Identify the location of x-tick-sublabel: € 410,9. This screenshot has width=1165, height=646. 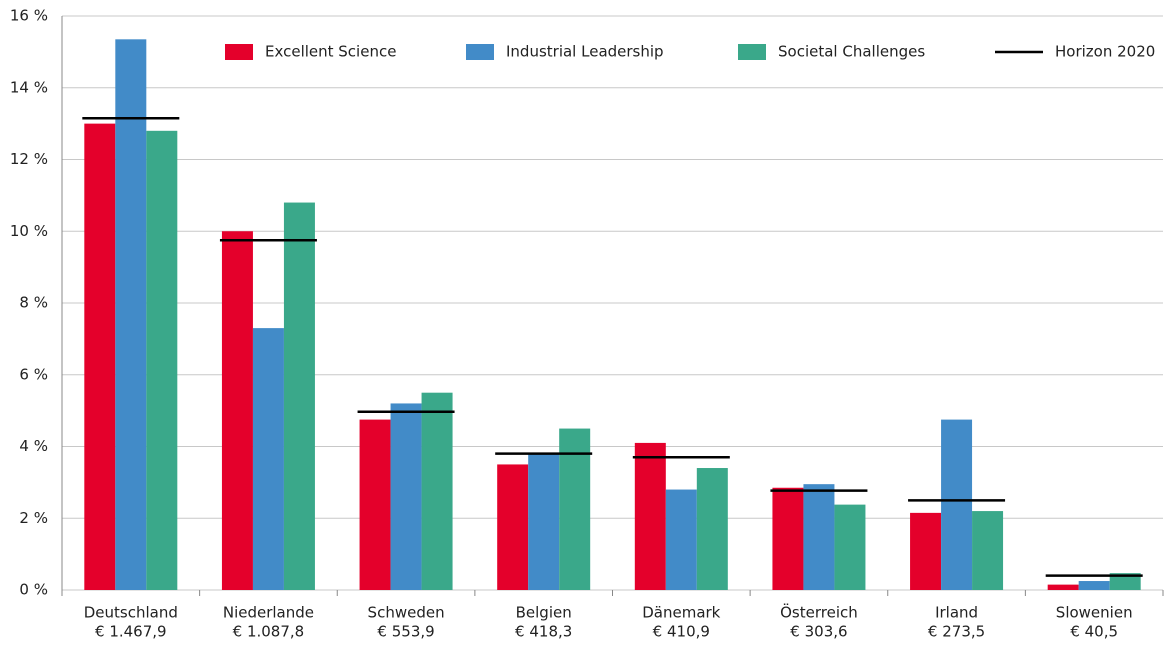
(681, 632).